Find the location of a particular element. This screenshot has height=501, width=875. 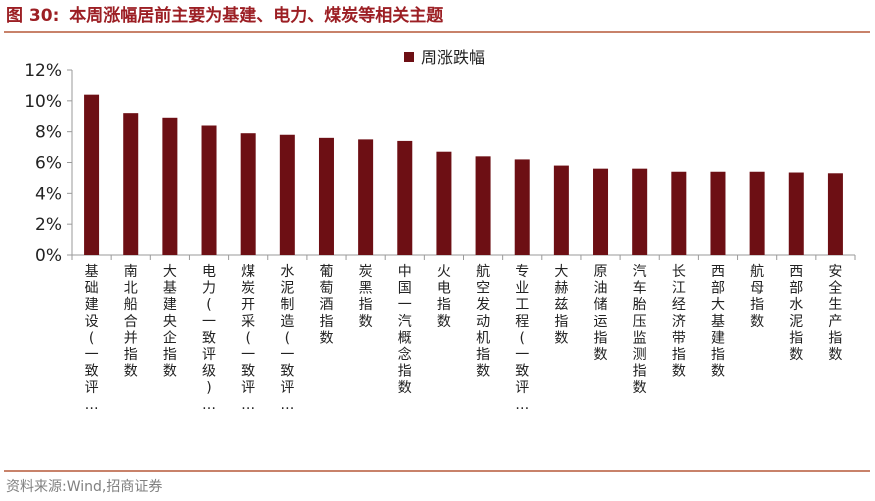

x-tick-label: 南北船合并指数 is located at coordinates (131, 322).